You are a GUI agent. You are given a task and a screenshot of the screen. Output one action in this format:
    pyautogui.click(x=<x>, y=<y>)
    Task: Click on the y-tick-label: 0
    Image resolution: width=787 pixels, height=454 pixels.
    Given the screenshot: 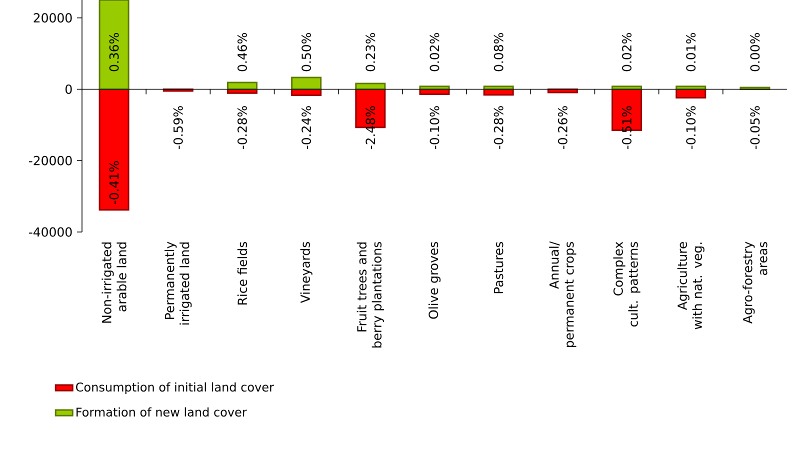 What is the action you would take?
    pyautogui.click(x=69, y=89)
    